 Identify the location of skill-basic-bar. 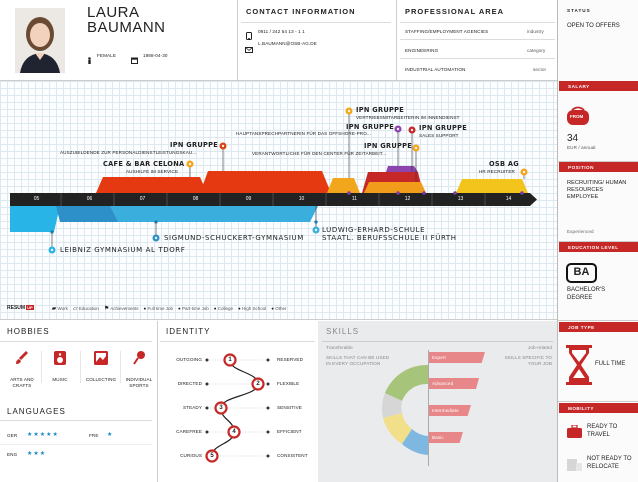
(446, 437).